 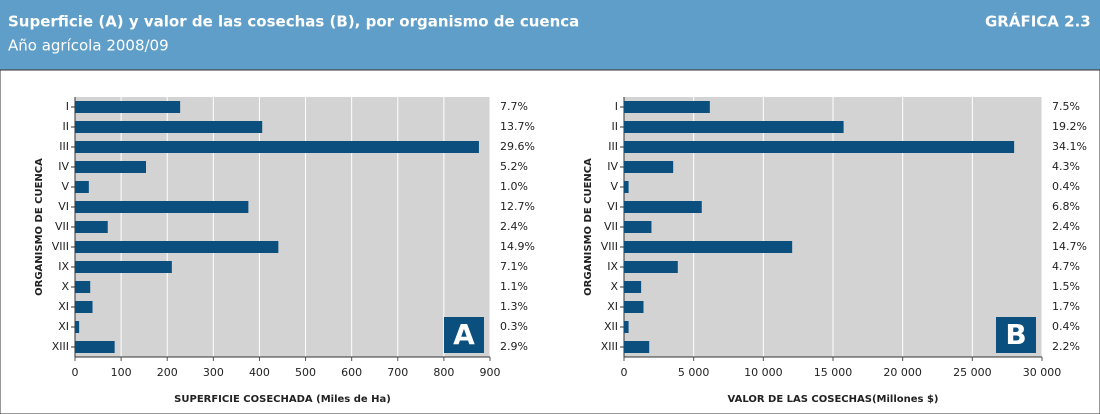 What do you see at coordinates (517, 146) in the screenshot?
I see `share-label: 29.6%` at bounding box center [517, 146].